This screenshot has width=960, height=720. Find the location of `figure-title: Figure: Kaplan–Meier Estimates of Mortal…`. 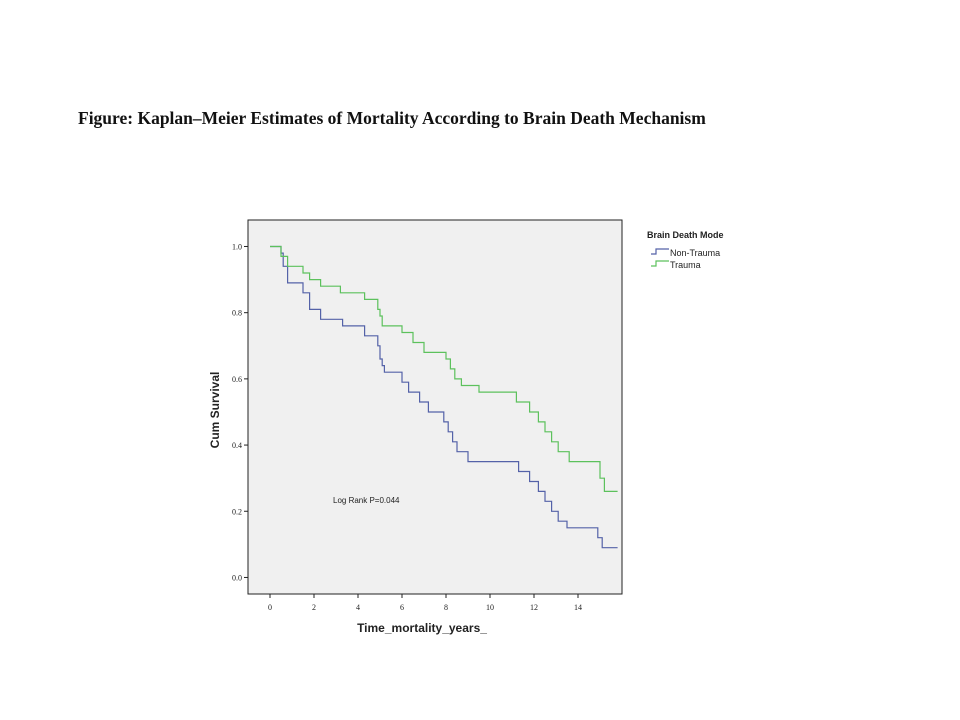

figure-title: Figure: Kaplan–Meier Estimates of Mortal… is located at coordinates (392, 118).